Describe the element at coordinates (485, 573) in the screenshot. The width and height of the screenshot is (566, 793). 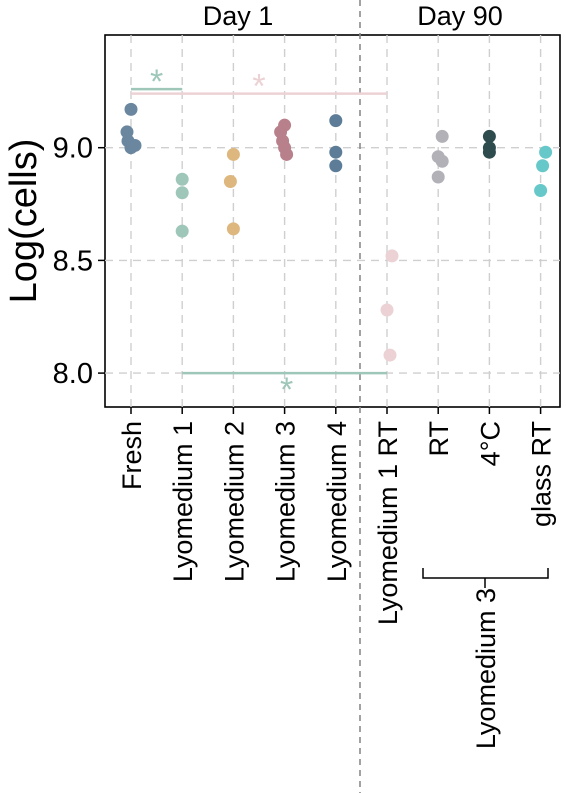
I see `bracket-line` at that location.